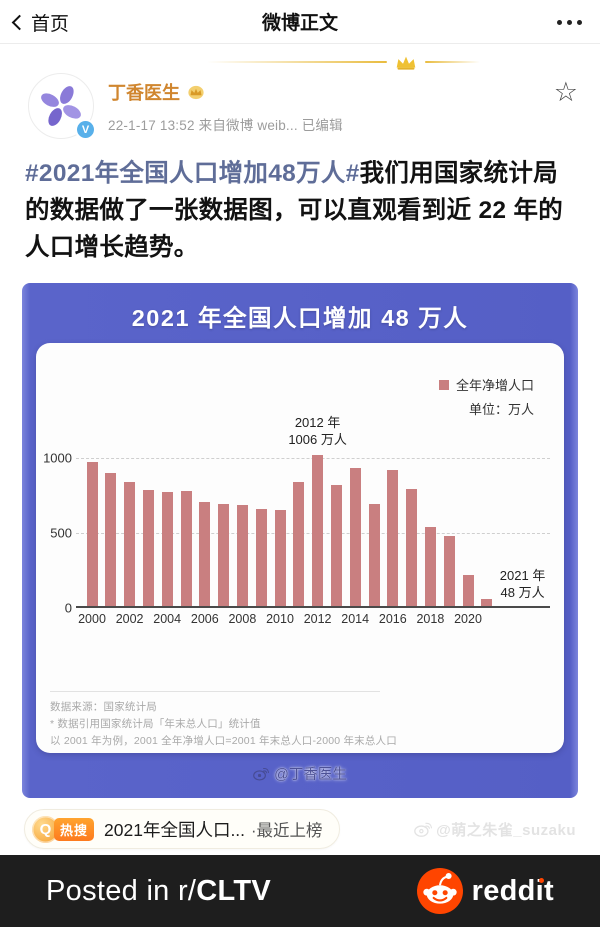 Image resolution: width=600 pixels, height=927 pixels. I want to click on bar-2009, so click(261, 557).